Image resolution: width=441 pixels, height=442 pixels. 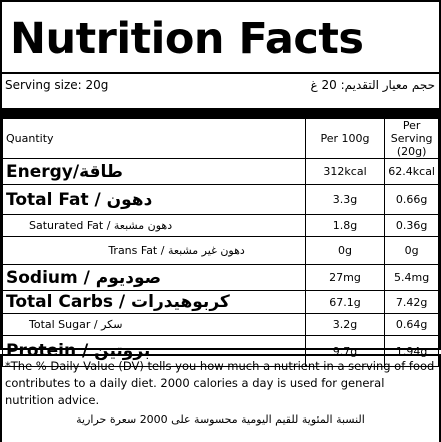 I want to click on nutrient-row: Saturated Fat / دهون مشبعة 1.8g 0.36g, so click(x=220, y=225).